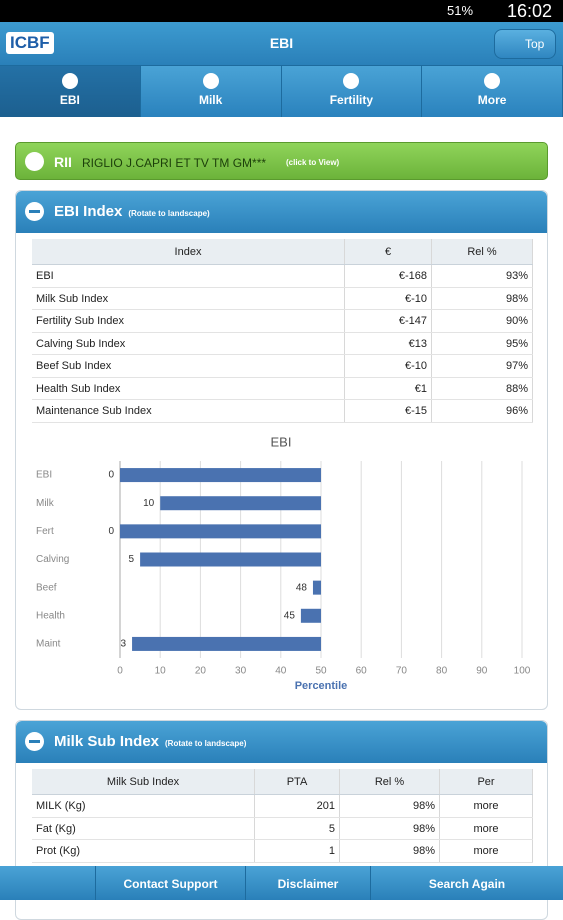  Describe the element at coordinates (188, 298) in the screenshot. I see `table-cell: Milk Sub Index` at that location.